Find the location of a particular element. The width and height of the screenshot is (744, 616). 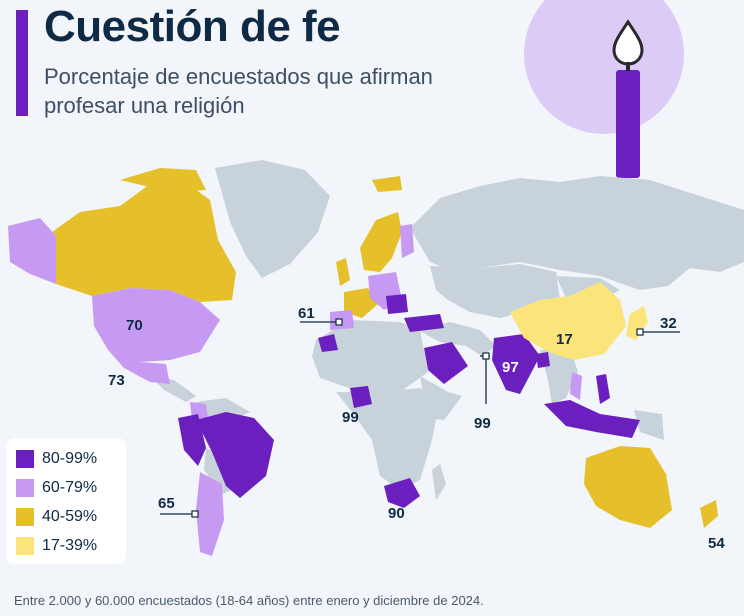

southeast-asia-mainland is located at coordinates (559, 376).